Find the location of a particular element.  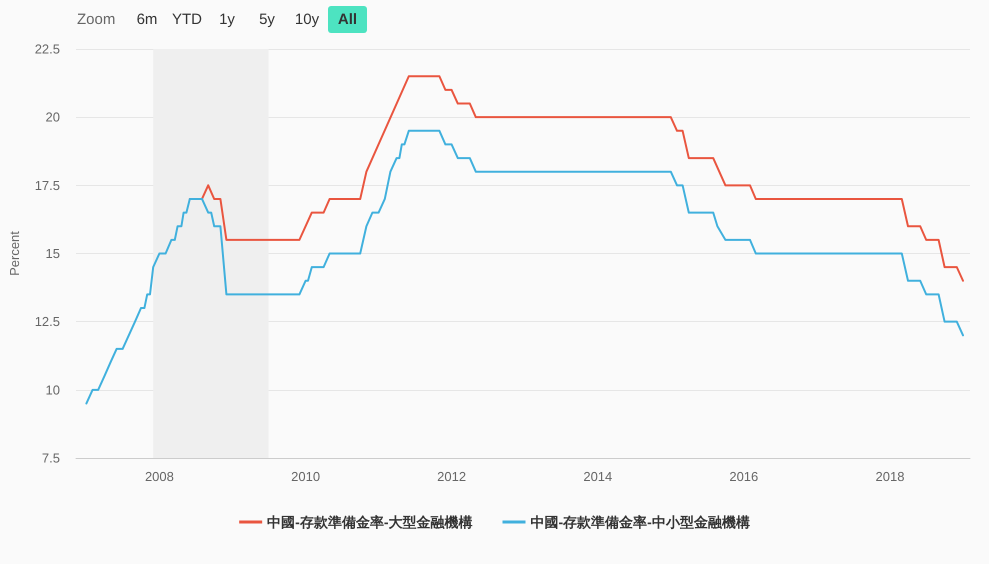

text: Zoom is located at coordinates (96, 19).